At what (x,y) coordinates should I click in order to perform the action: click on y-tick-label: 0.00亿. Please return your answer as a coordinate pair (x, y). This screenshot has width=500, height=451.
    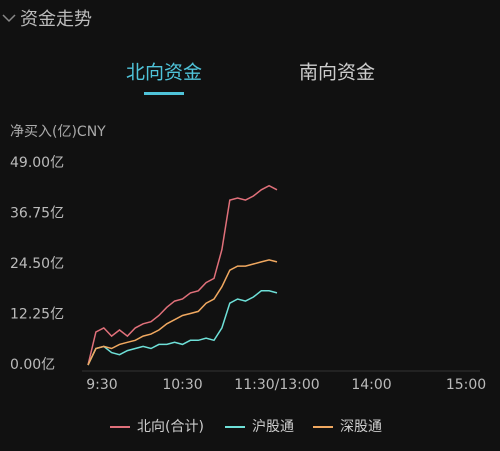
    Looking at the image, I should click on (32, 365).